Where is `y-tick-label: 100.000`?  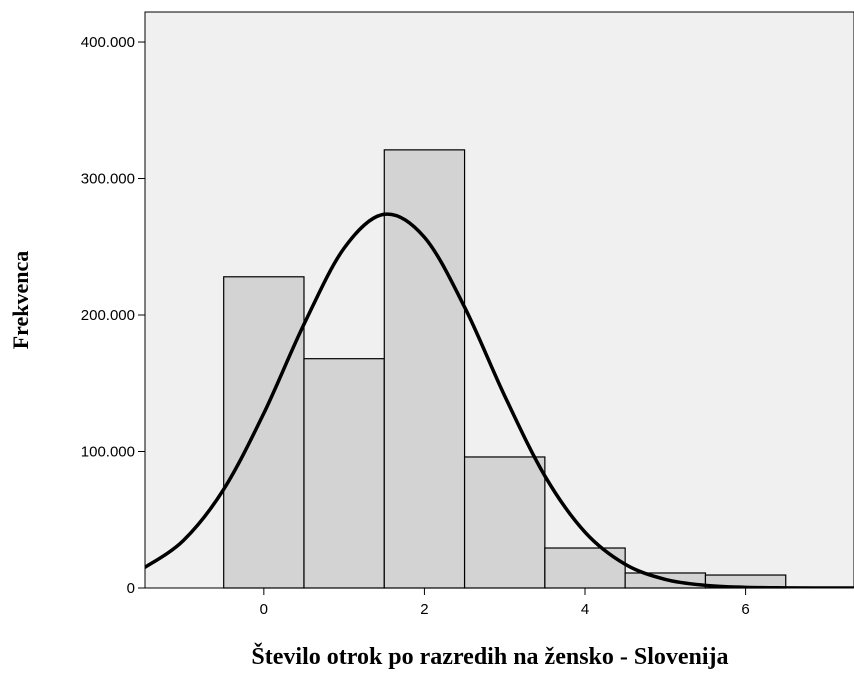 y-tick-label: 100.000 is located at coordinates (108, 452).